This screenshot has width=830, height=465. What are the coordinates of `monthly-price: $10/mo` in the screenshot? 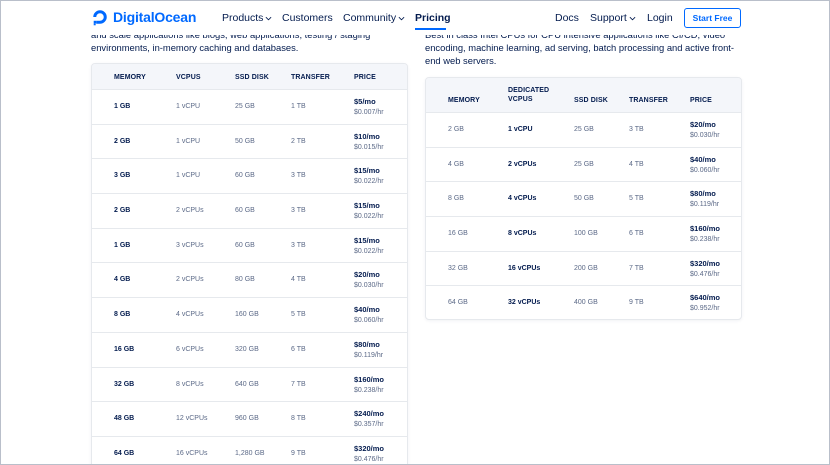 It's located at (367, 136).